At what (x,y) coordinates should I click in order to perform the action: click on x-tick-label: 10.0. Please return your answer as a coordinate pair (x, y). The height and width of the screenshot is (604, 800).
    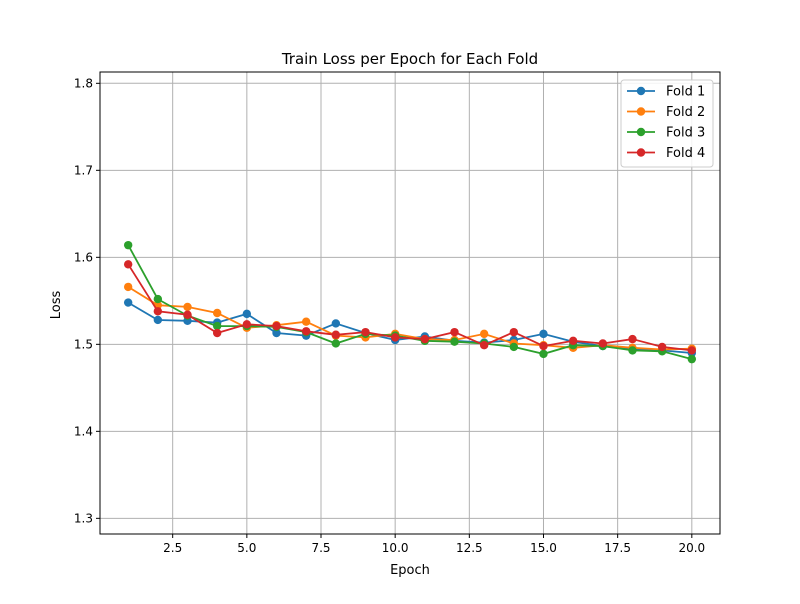
    Looking at the image, I should click on (395, 548).